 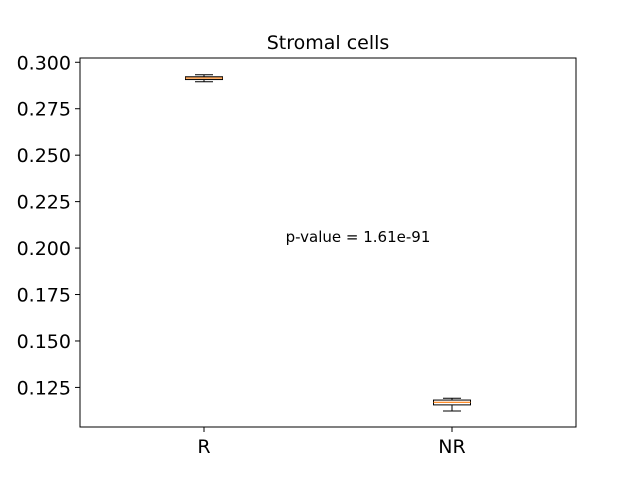 What do you see at coordinates (44, 388) in the screenshot?
I see `y-tick-label: 0.125` at bounding box center [44, 388].